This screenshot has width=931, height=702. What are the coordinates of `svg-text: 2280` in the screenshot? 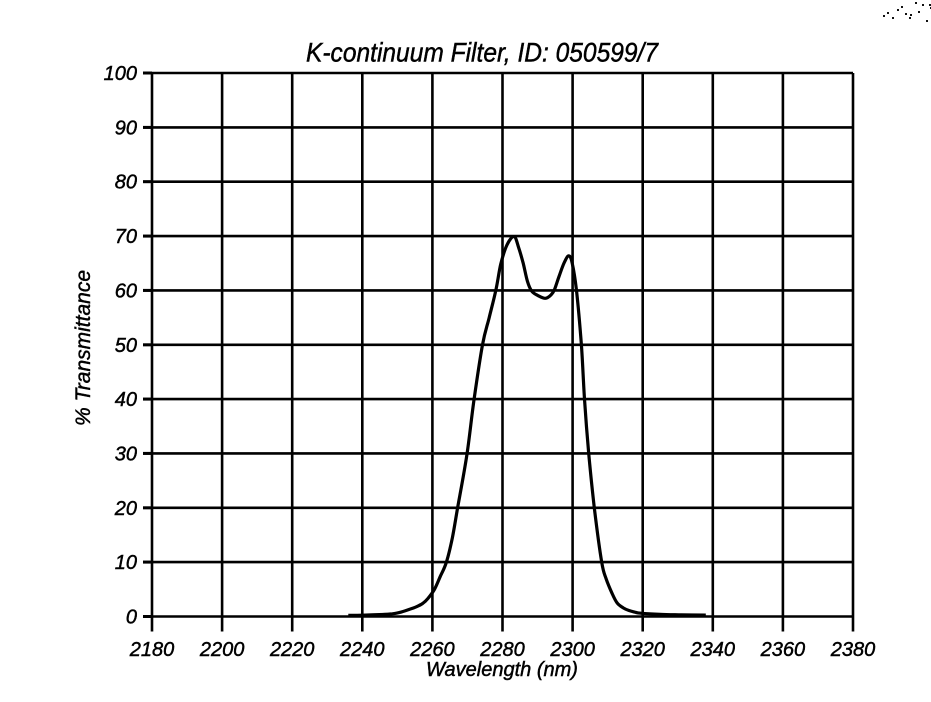 It's located at (502, 650).